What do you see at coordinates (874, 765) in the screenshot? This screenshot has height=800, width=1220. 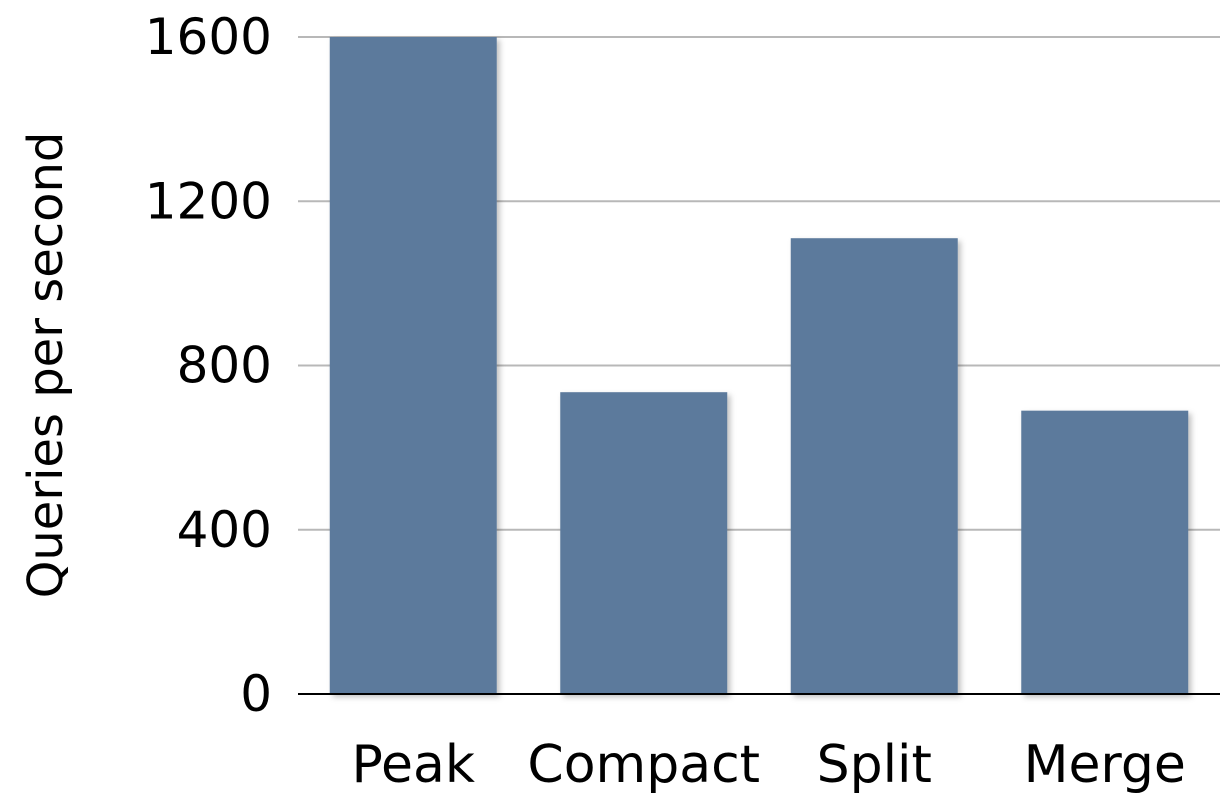 I see `x-category-label: Split` at bounding box center [874, 765].